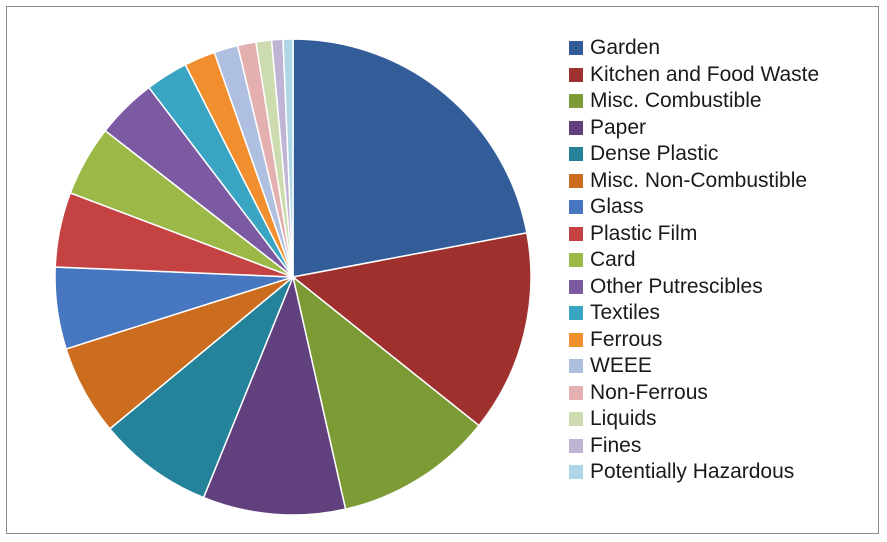 The width and height of the screenshot is (887, 542). Describe the element at coordinates (625, 48) in the screenshot. I see `legend-label: Garden` at that location.